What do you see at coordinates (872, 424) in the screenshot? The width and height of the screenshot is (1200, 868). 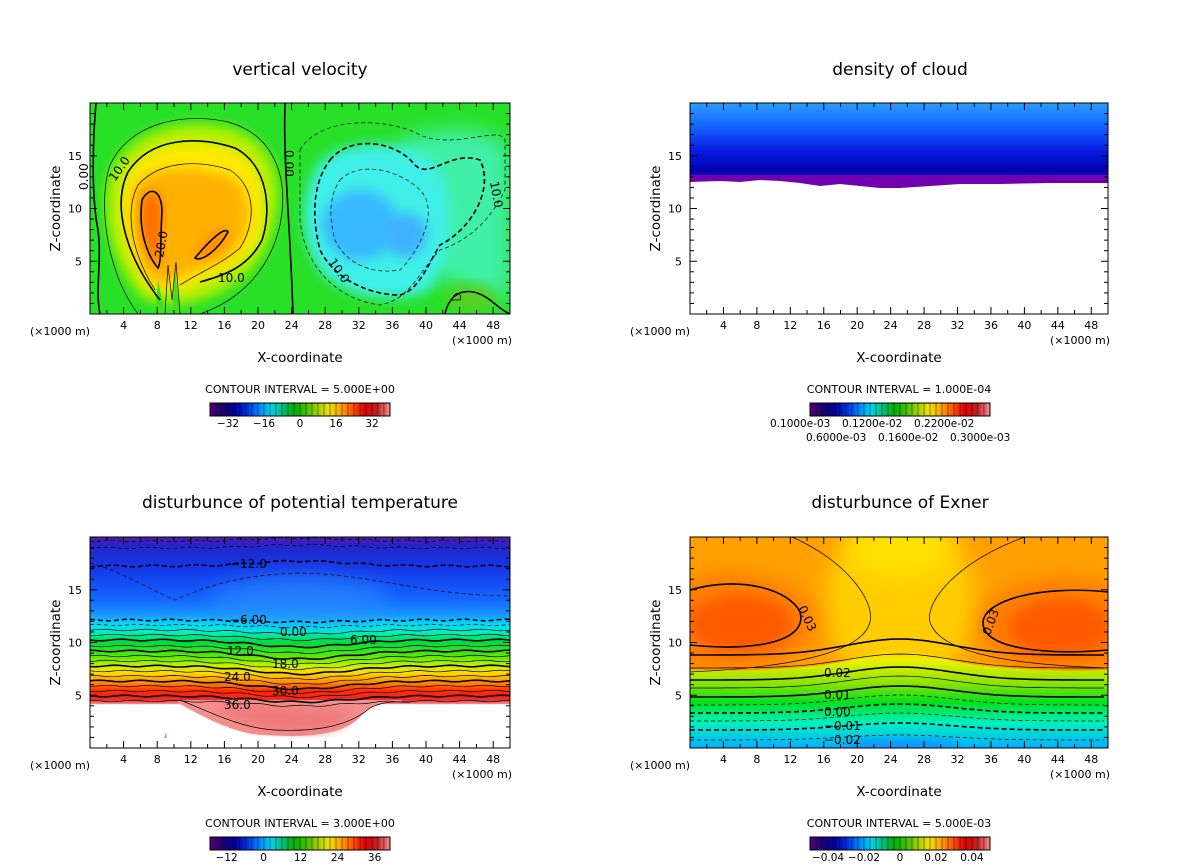 I see `colorbar-tick-label: 0.1200e-02` at bounding box center [872, 424].